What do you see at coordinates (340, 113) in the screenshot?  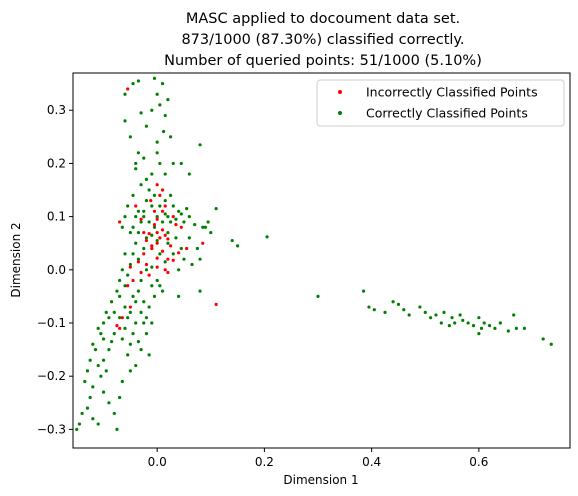 I see `legend-marker-correct` at bounding box center [340, 113].